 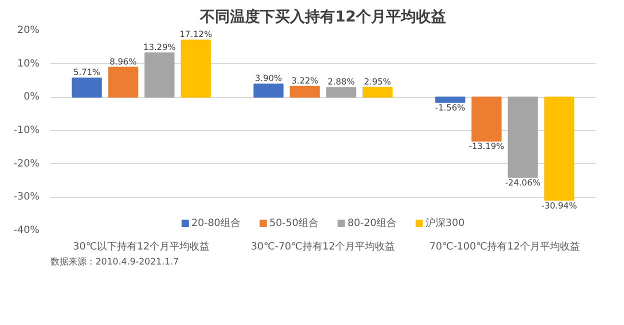 What do you see at coordinates (523, 183) in the screenshot?
I see `data-label: -24.06%` at bounding box center [523, 183].